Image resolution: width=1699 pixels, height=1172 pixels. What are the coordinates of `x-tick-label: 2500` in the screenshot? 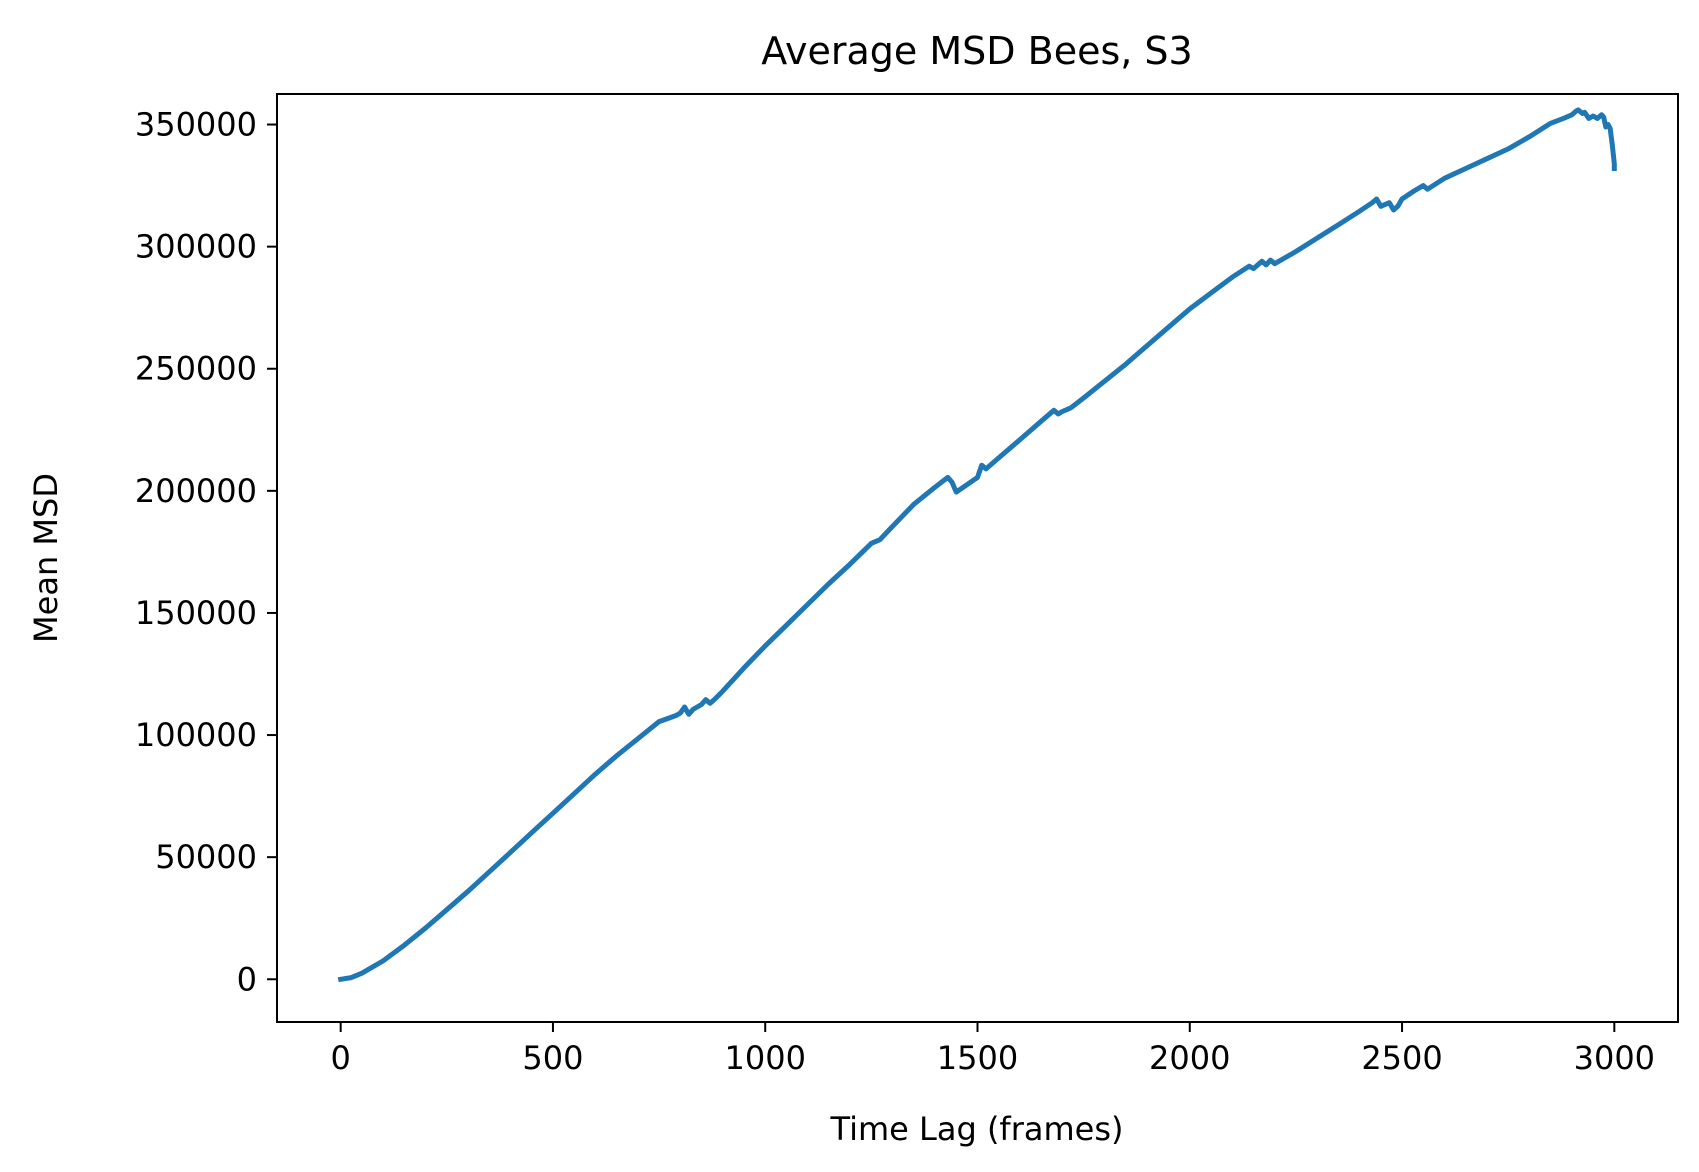 It's located at (1401, 1058).